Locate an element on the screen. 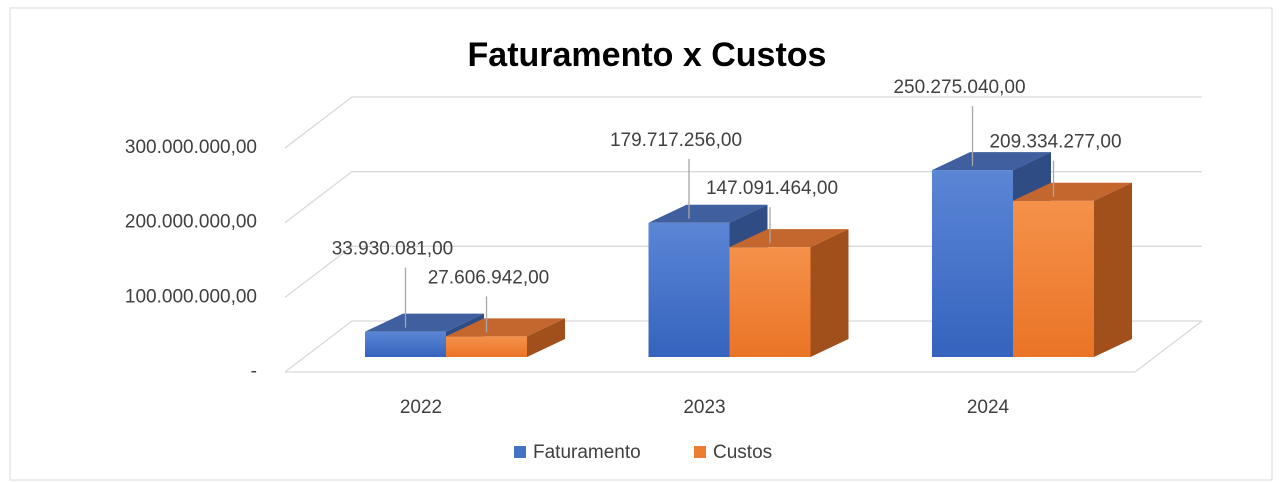 The width and height of the screenshot is (1279, 482). legend-label: Faturamento is located at coordinates (587, 452).